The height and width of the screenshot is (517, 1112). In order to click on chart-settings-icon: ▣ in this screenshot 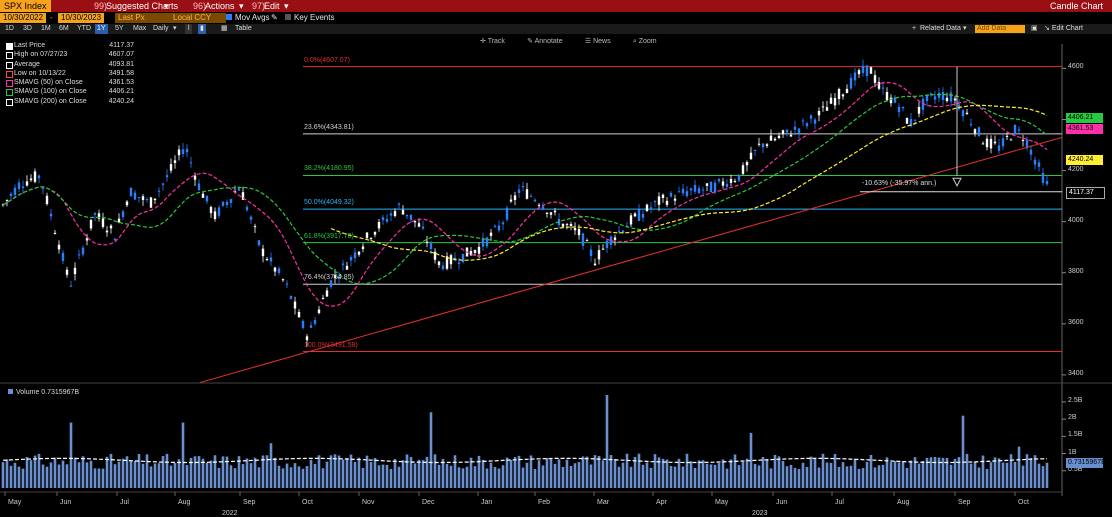, I will do `click(1034, 28)`.